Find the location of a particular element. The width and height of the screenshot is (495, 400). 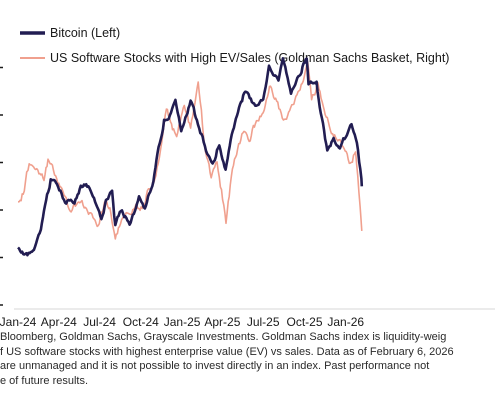

x-tick-label: Jan-25 is located at coordinates (182, 322).